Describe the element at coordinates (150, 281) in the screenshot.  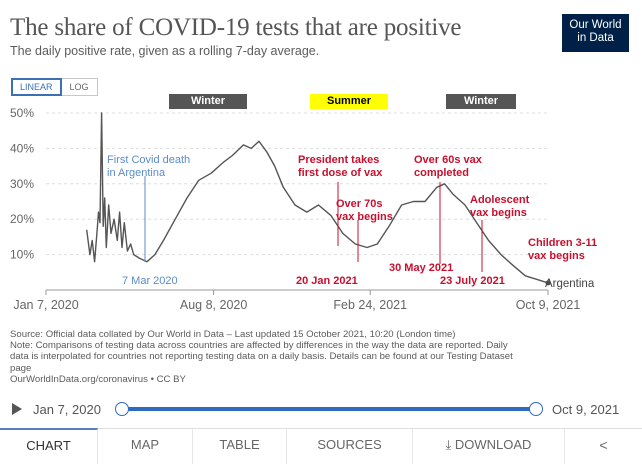
I see `annotation-label: 7 Mar 2020` at that location.